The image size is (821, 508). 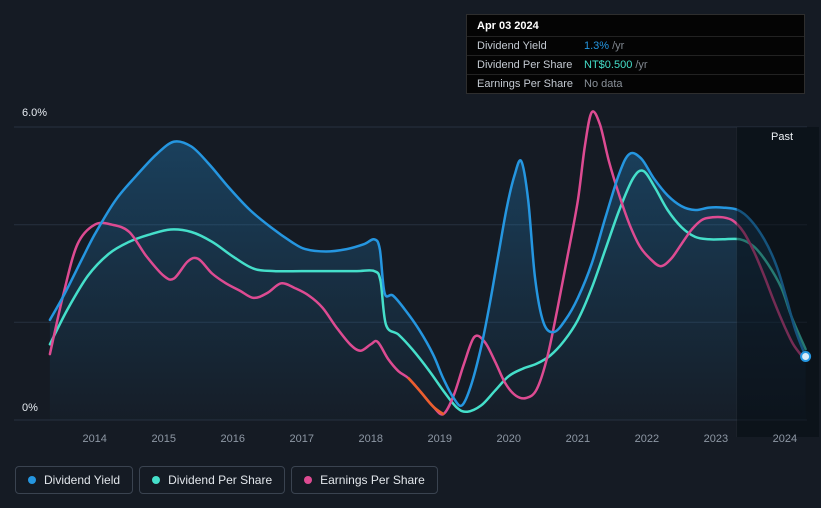 I want to click on x-tick-label: 2021, so click(x=578, y=439).